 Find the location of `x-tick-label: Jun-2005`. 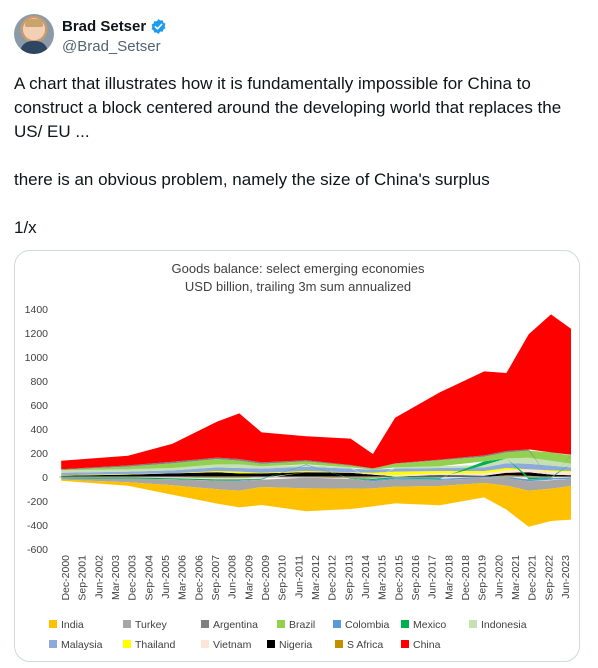

x-tick-label: Jun-2005 is located at coordinates (166, 577).